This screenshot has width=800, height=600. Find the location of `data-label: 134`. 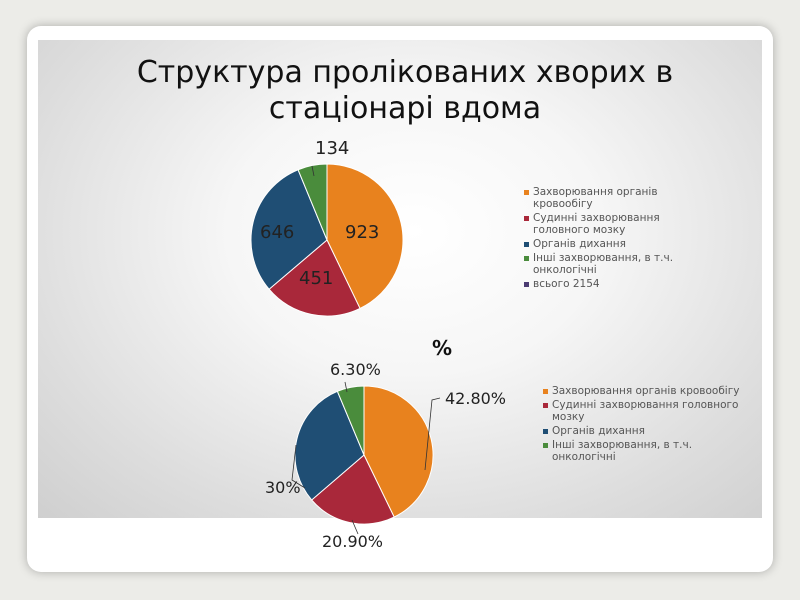

data-label: 134 is located at coordinates (332, 148).